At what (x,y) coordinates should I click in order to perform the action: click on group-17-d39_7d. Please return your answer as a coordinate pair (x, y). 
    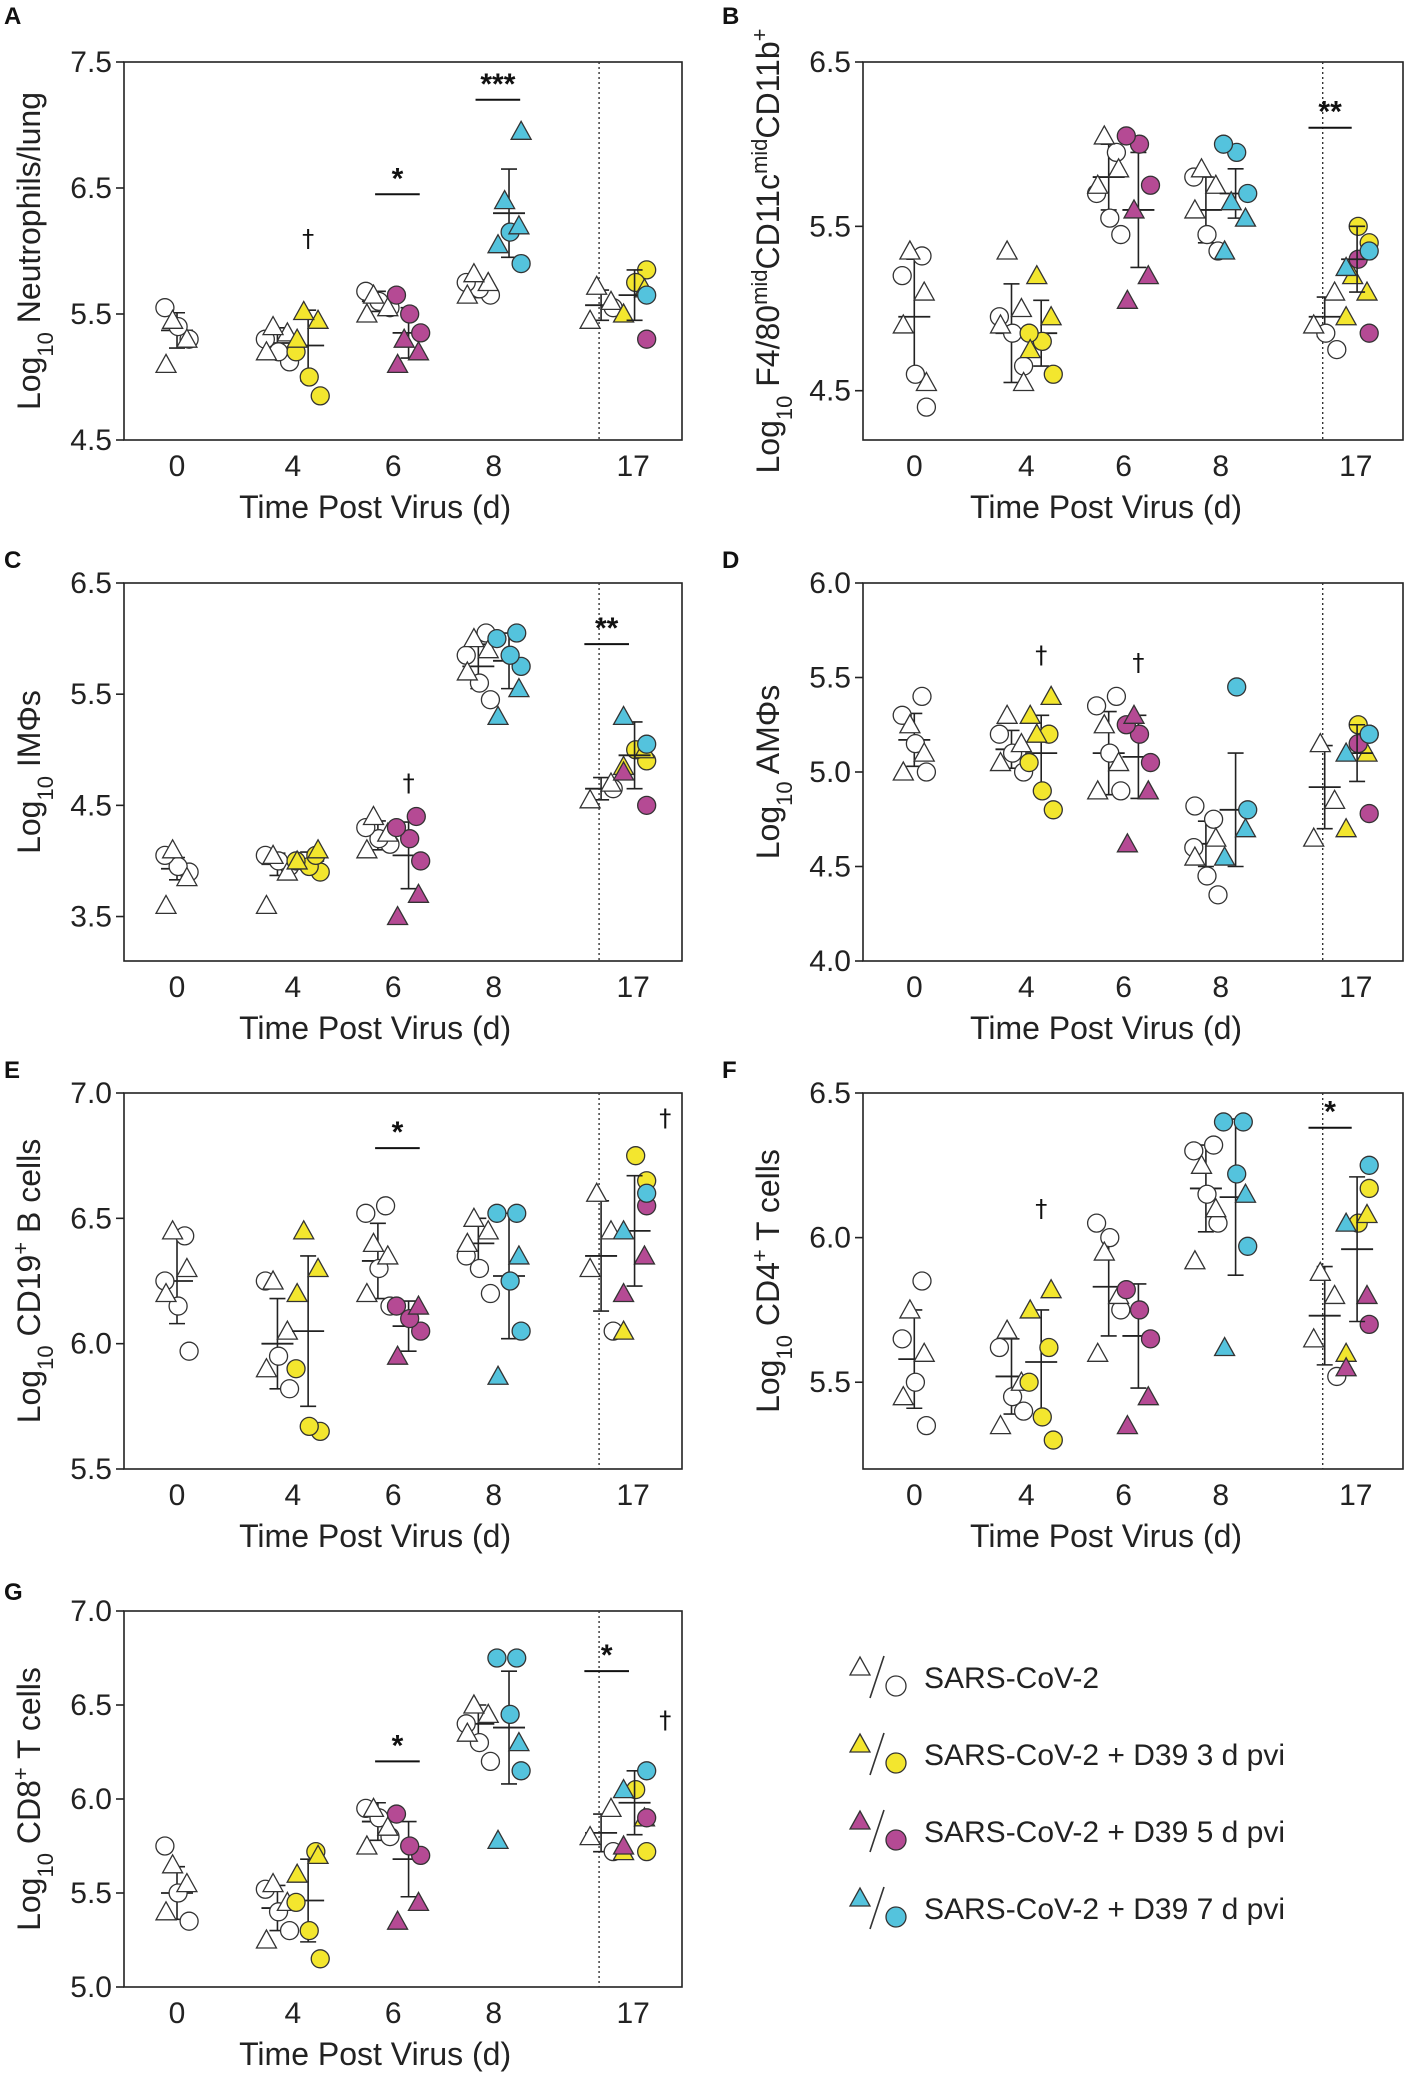
    Looking at the image, I should click on (637, 295).